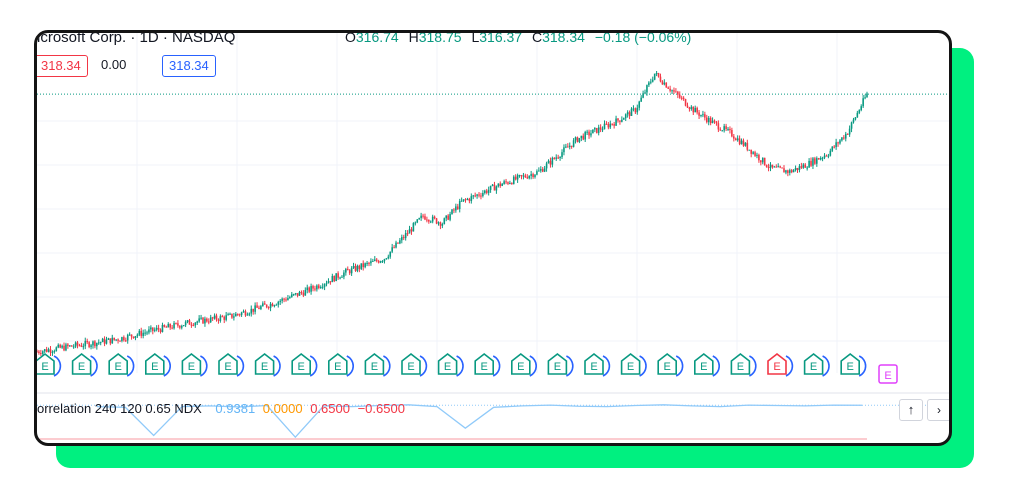 The image size is (1024, 497). What do you see at coordinates (911, 410) in the screenshot?
I see `move-pane-up-button: ↑` at bounding box center [911, 410].